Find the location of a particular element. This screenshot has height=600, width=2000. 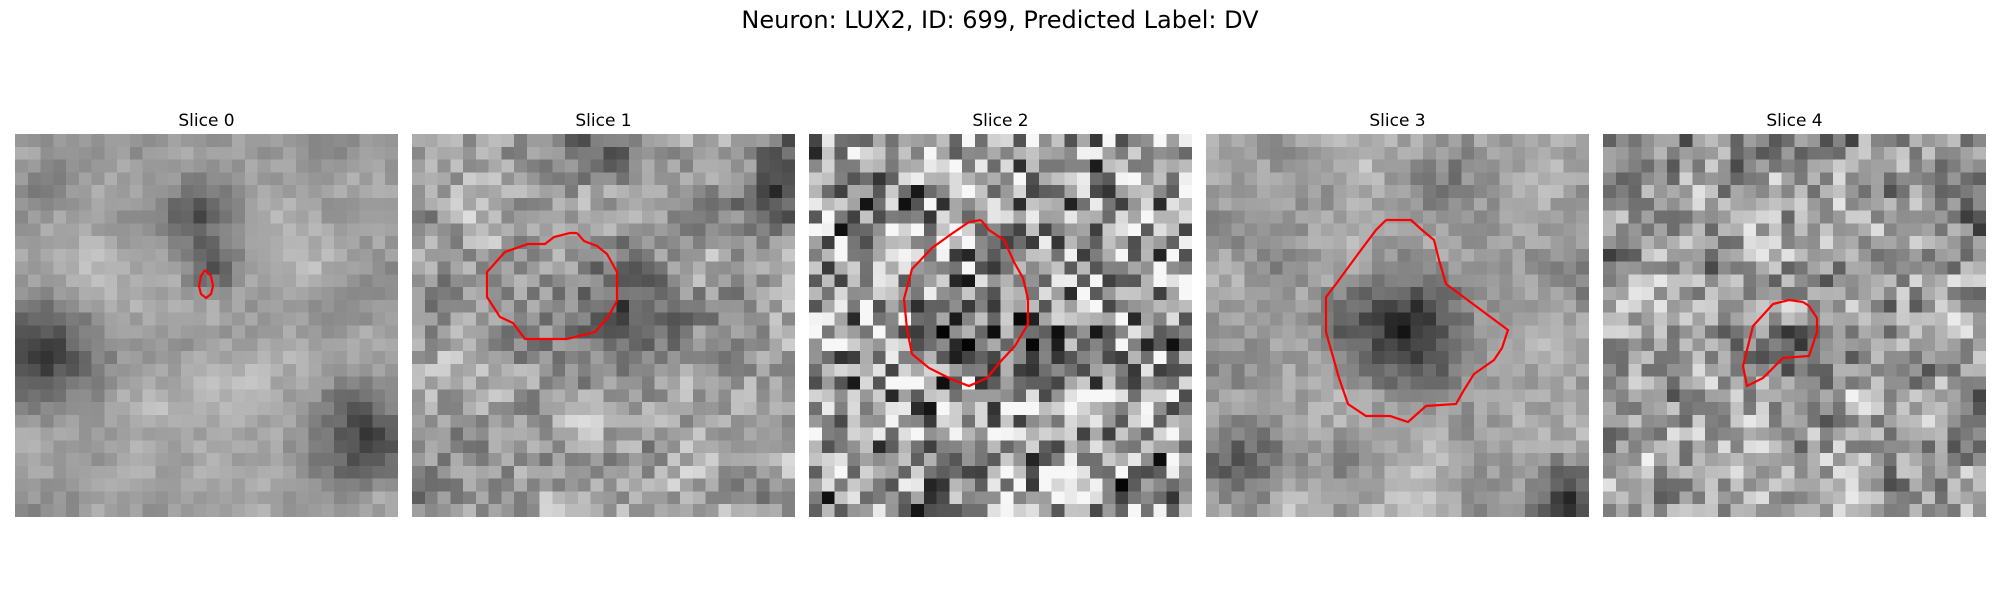

slice-panel: Slice 3 is located at coordinates (1397, 312).